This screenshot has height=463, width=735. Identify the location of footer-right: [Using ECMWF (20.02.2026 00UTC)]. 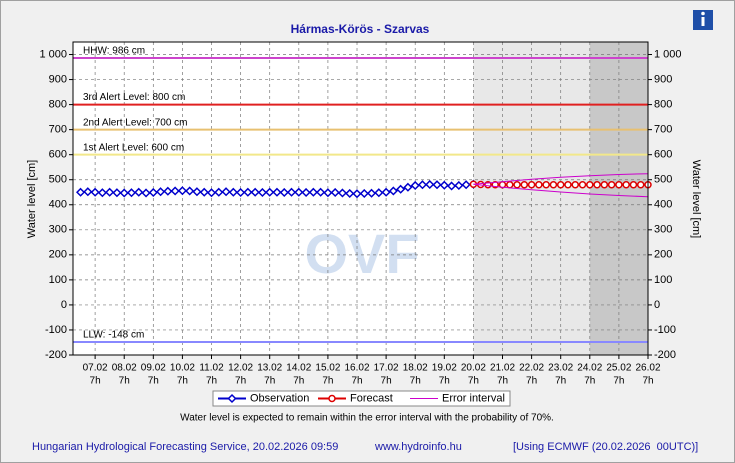
(605, 447).